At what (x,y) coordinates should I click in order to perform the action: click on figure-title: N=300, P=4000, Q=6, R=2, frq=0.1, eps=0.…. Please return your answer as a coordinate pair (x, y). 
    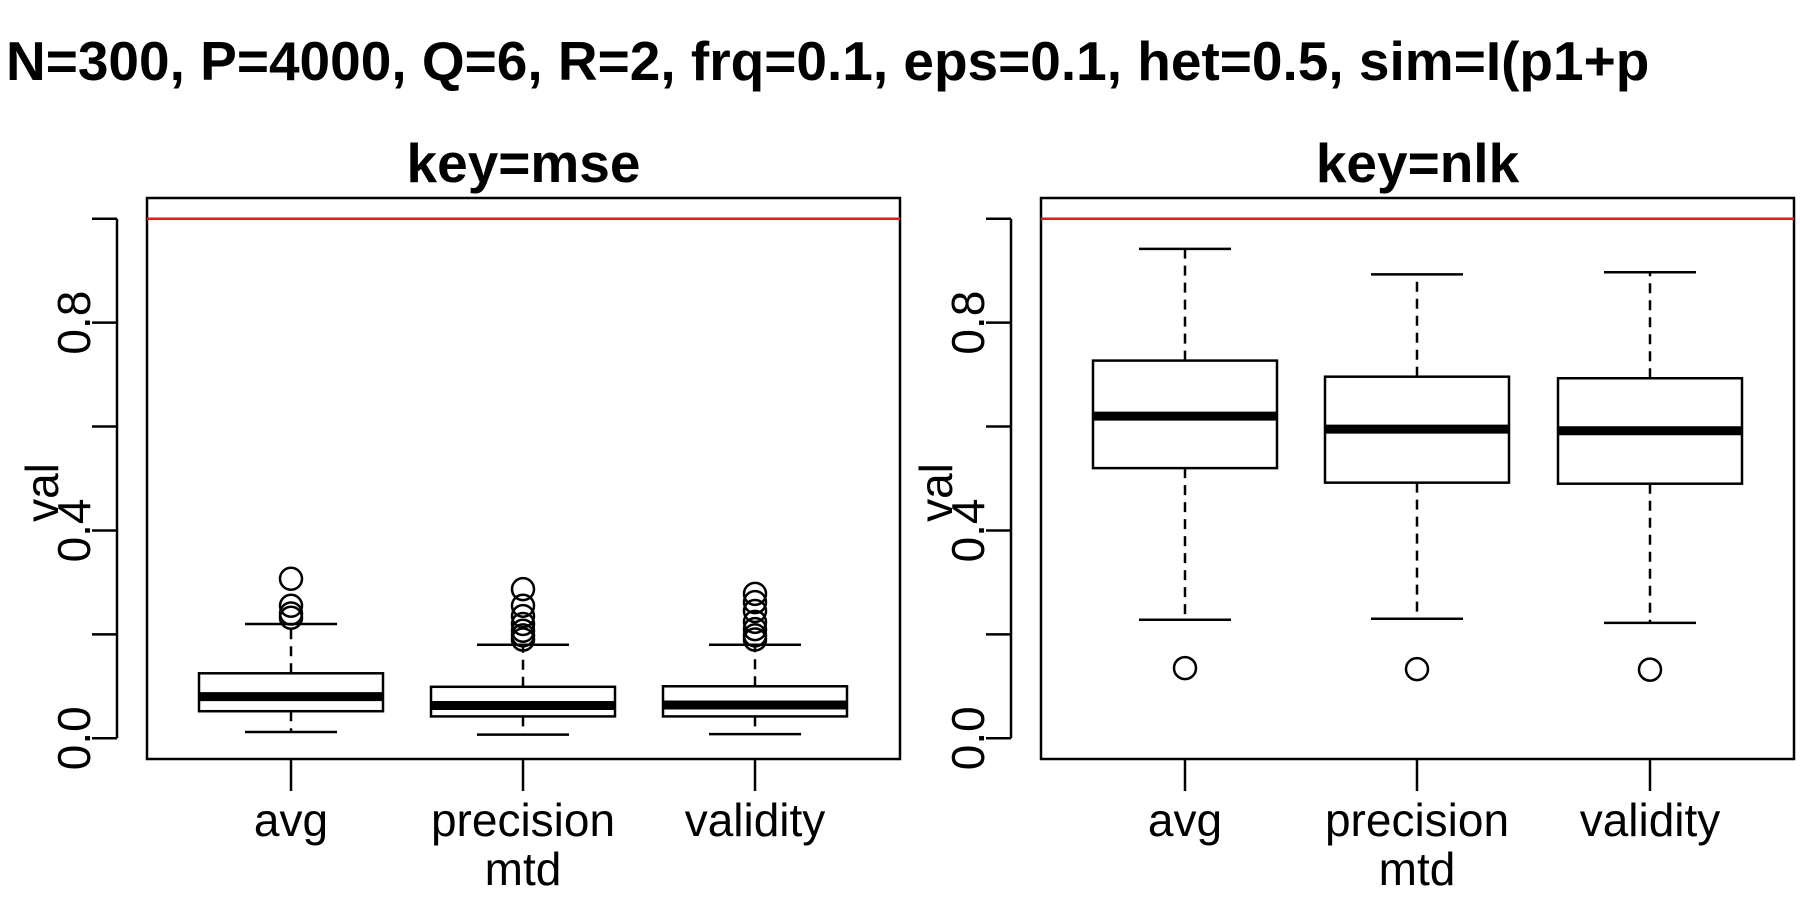
    Looking at the image, I should click on (827, 61).